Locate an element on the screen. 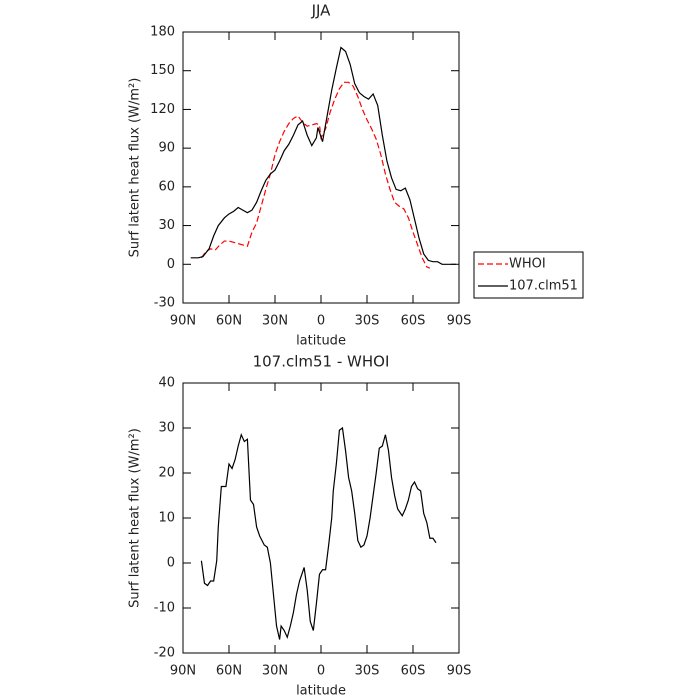  y-tick-label: -20 is located at coordinates (164, 653).